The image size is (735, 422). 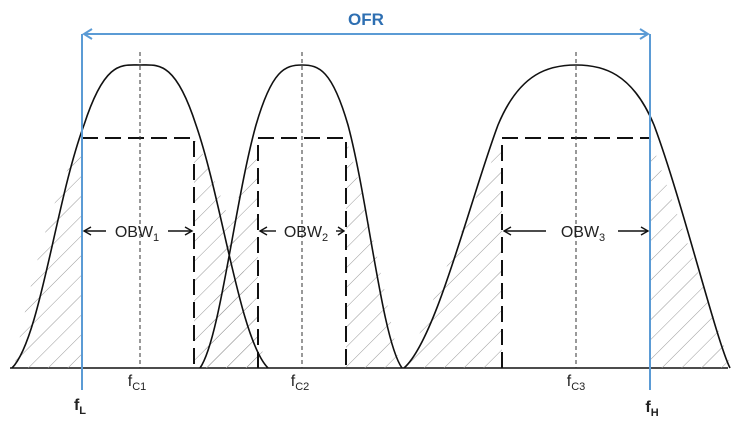 What do you see at coordinates (77, 405) in the screenshot?
I see `edge-low-main: f` at bounding box center [77, 405].